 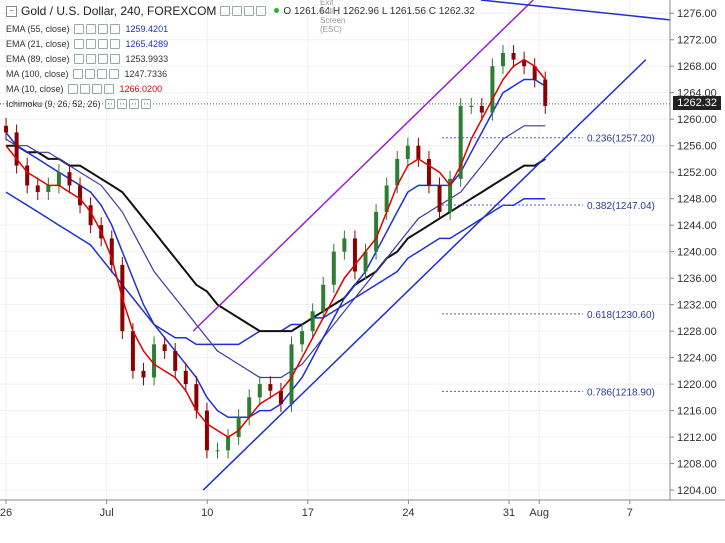 I want to click on legend-item: MA (10, close) 1266.0200, so click(x=84, y=89).